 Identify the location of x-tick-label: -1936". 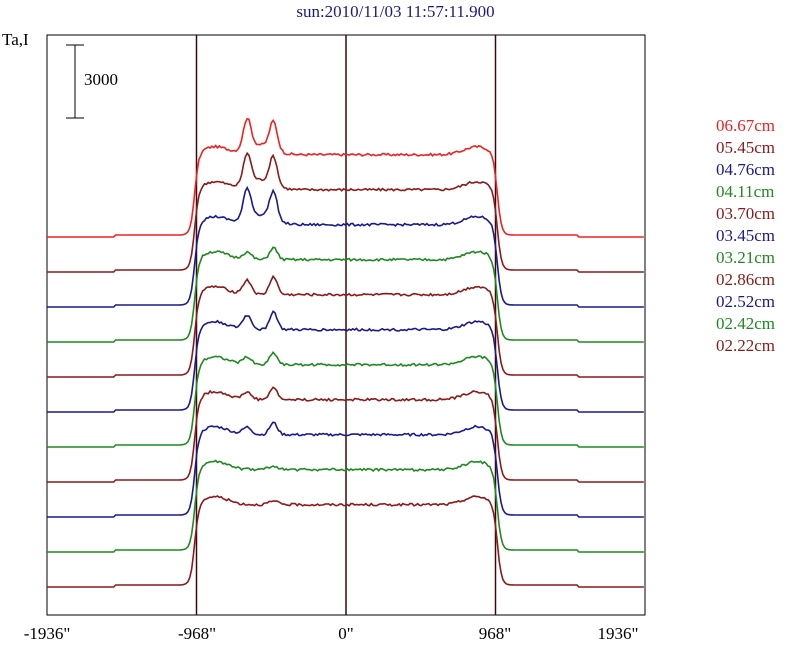
(47, 633).